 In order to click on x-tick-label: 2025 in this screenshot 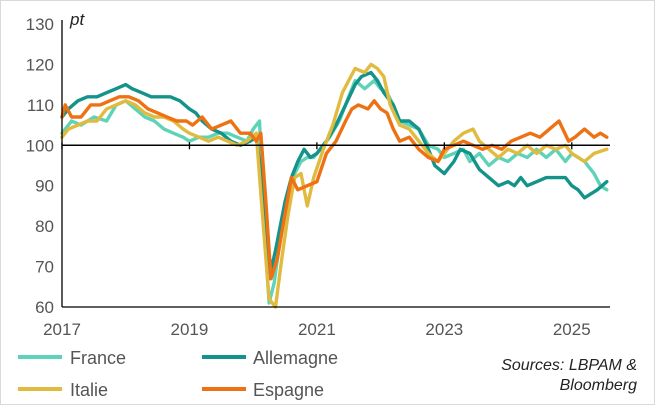, I will do `click(572, 329)`.